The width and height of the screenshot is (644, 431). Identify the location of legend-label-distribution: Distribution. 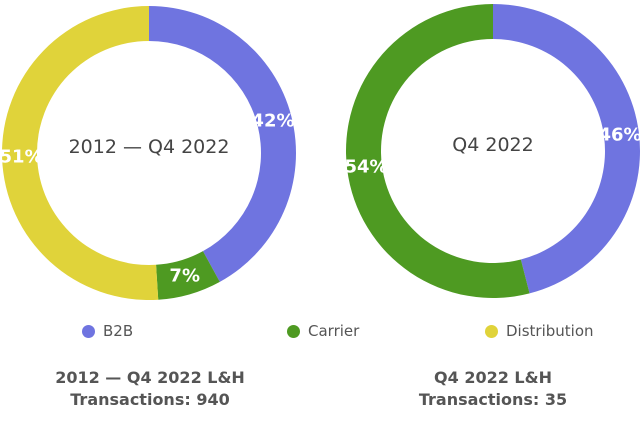
(550, 331).